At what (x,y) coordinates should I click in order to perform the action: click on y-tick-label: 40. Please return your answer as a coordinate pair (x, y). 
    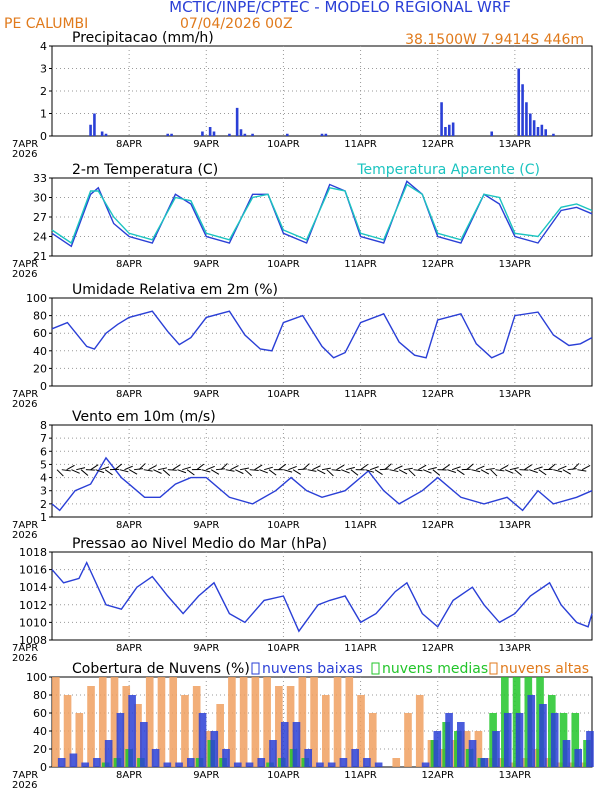
    Looking at the image, I should click on (40, 731).